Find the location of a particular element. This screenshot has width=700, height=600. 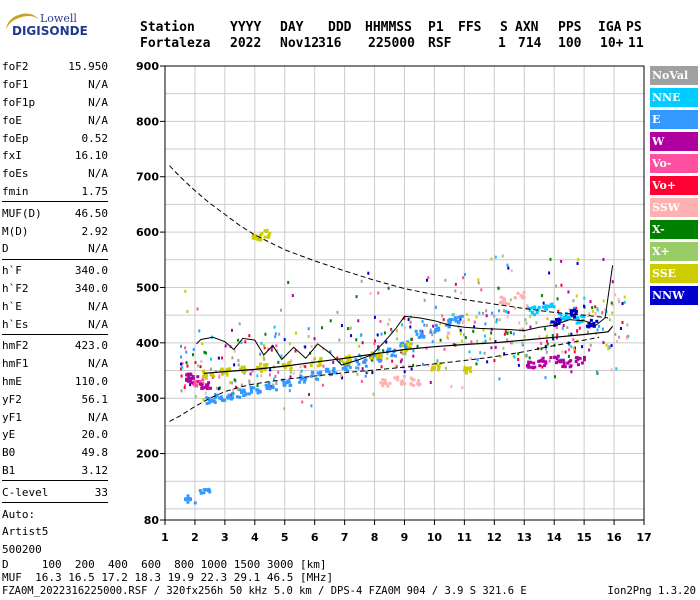

param-name: h`E is located at coordinates (12, 306).